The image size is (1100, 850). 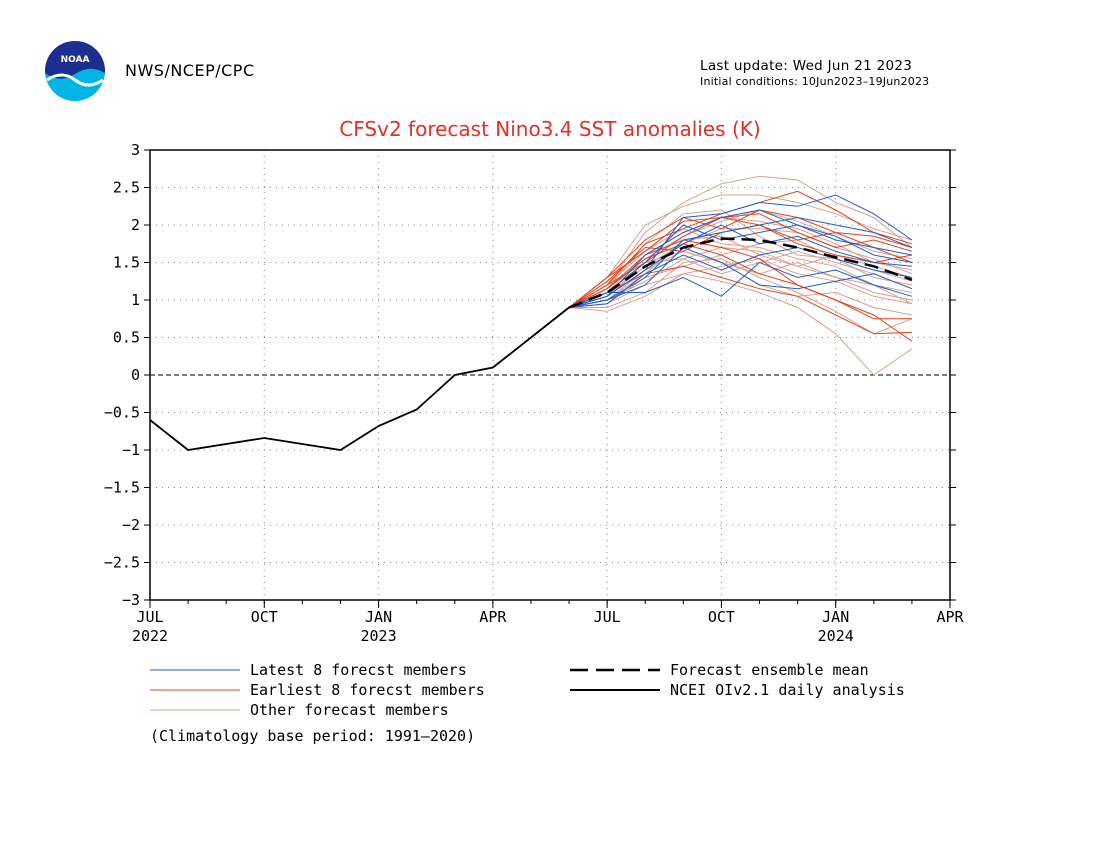 I want to click on y-tick-label: −3, so click(x=131, y=600).